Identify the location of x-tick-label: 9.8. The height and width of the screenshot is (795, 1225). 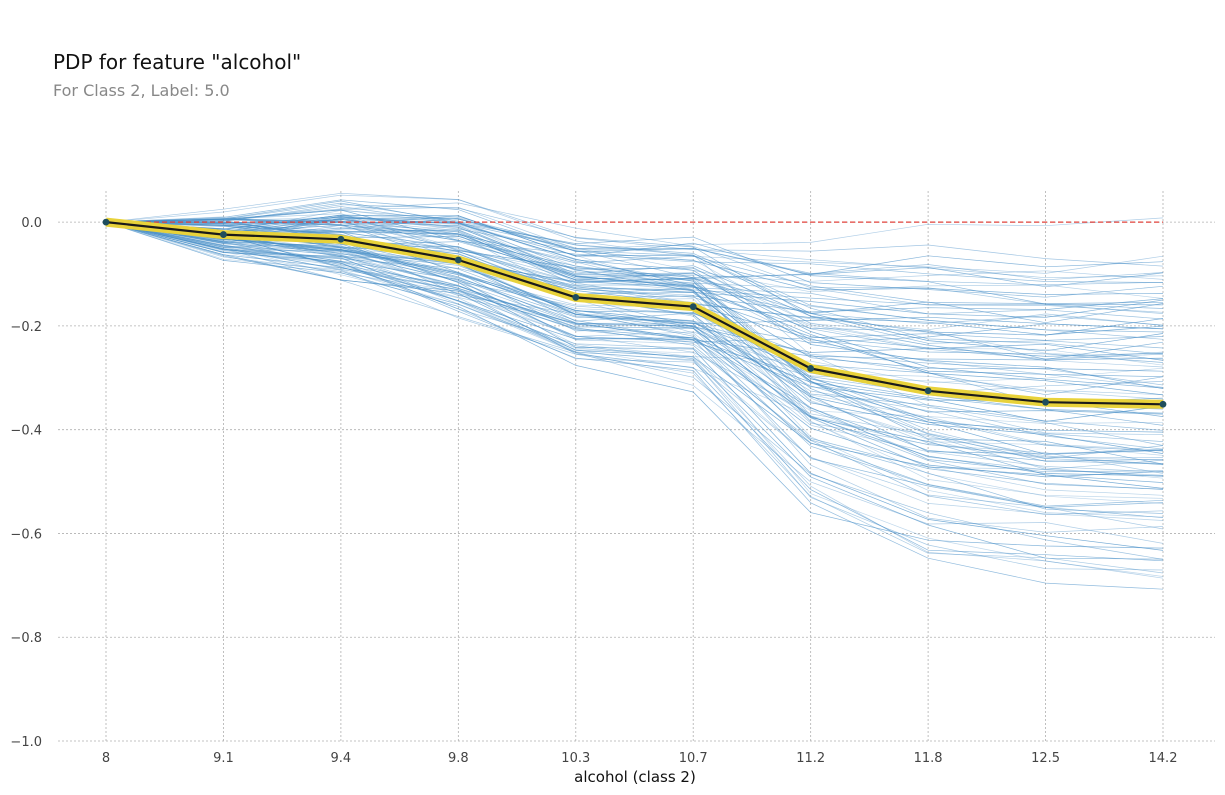
(458, 758).